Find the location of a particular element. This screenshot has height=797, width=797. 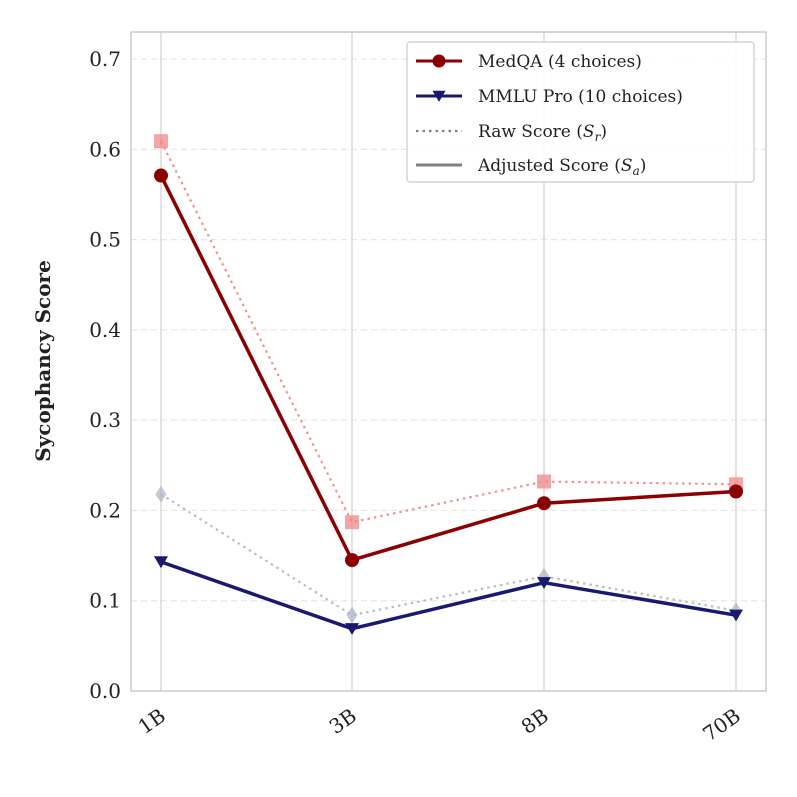

x-tick-label: 8B is located at coordinates (535, 720).